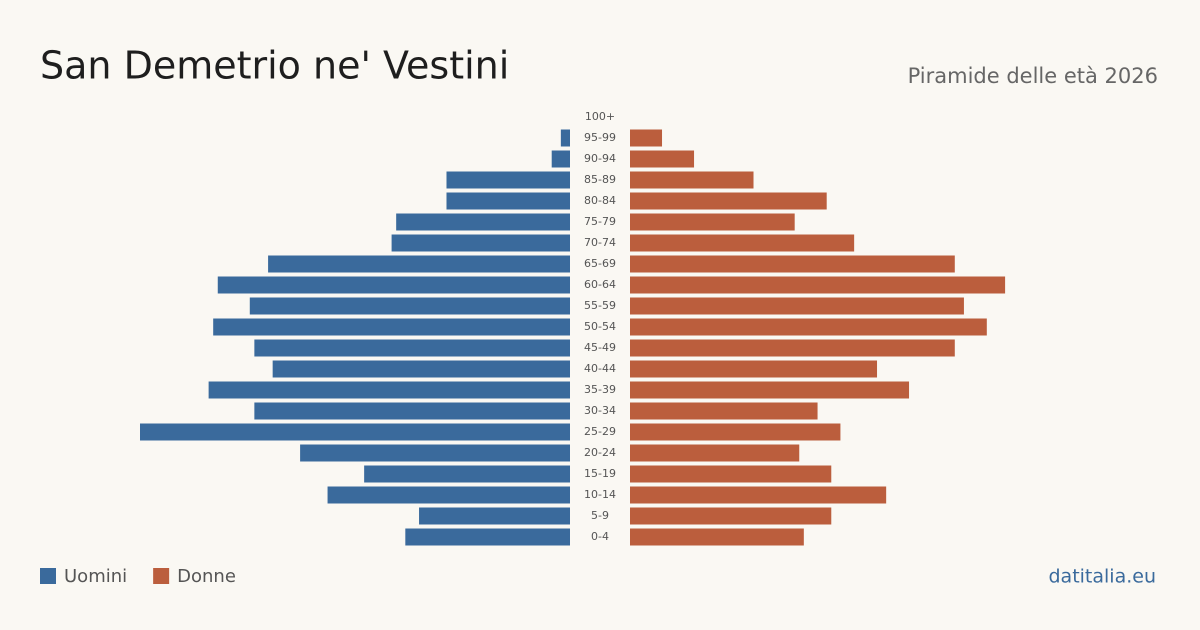 This screenshot has width=1200, height=630. I want to click on age-label: 0-4, so click(600, 536).